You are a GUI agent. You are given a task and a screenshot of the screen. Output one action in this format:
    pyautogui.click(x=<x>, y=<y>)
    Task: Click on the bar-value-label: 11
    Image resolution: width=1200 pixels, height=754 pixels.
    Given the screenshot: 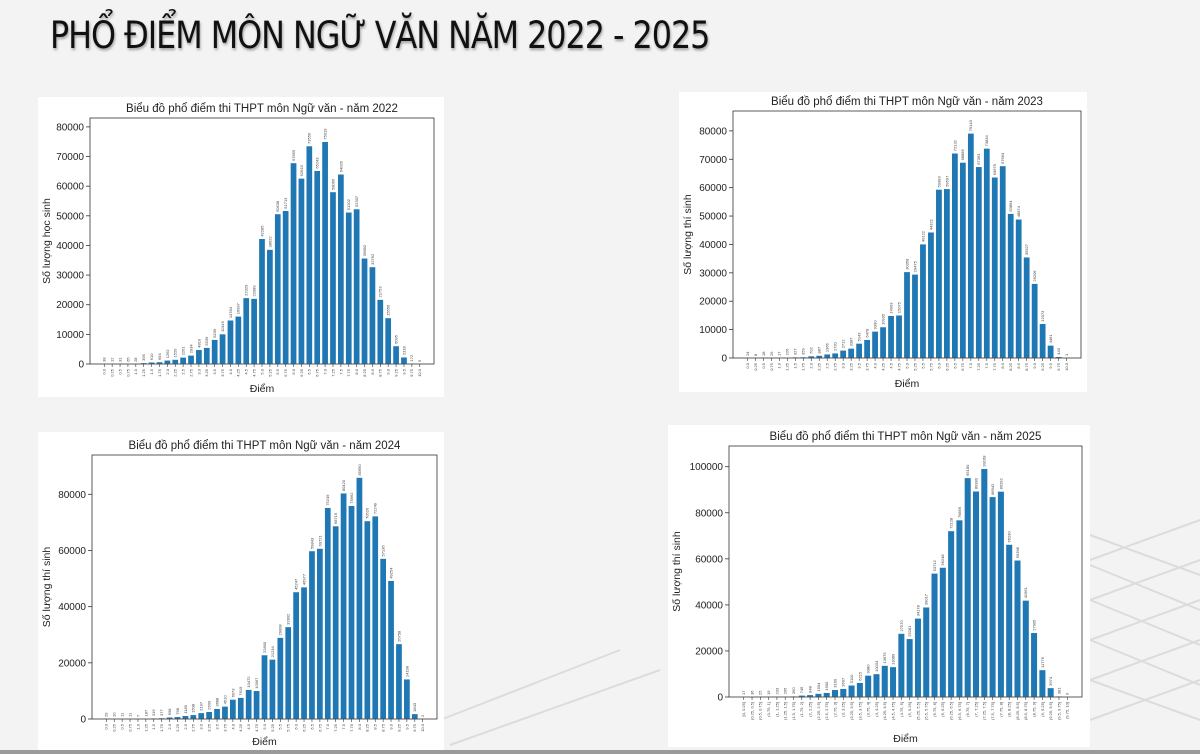 What is the action you would take?
    pyautogui.click(x=129, y=714)
    